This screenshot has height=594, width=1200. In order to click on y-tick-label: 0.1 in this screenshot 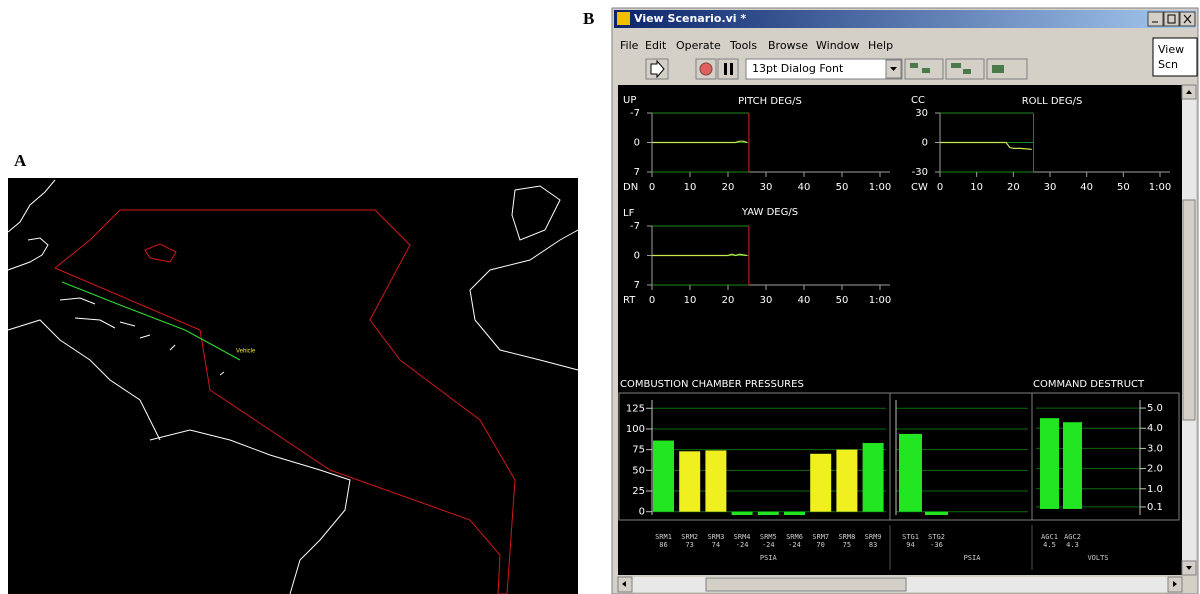, I will do `click(1155, 507)`.